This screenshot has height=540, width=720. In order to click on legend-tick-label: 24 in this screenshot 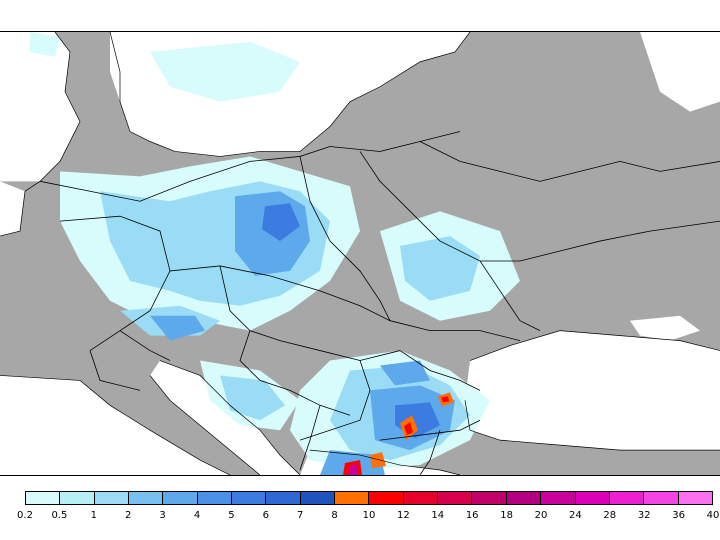, I will do `click(575, 515)`.